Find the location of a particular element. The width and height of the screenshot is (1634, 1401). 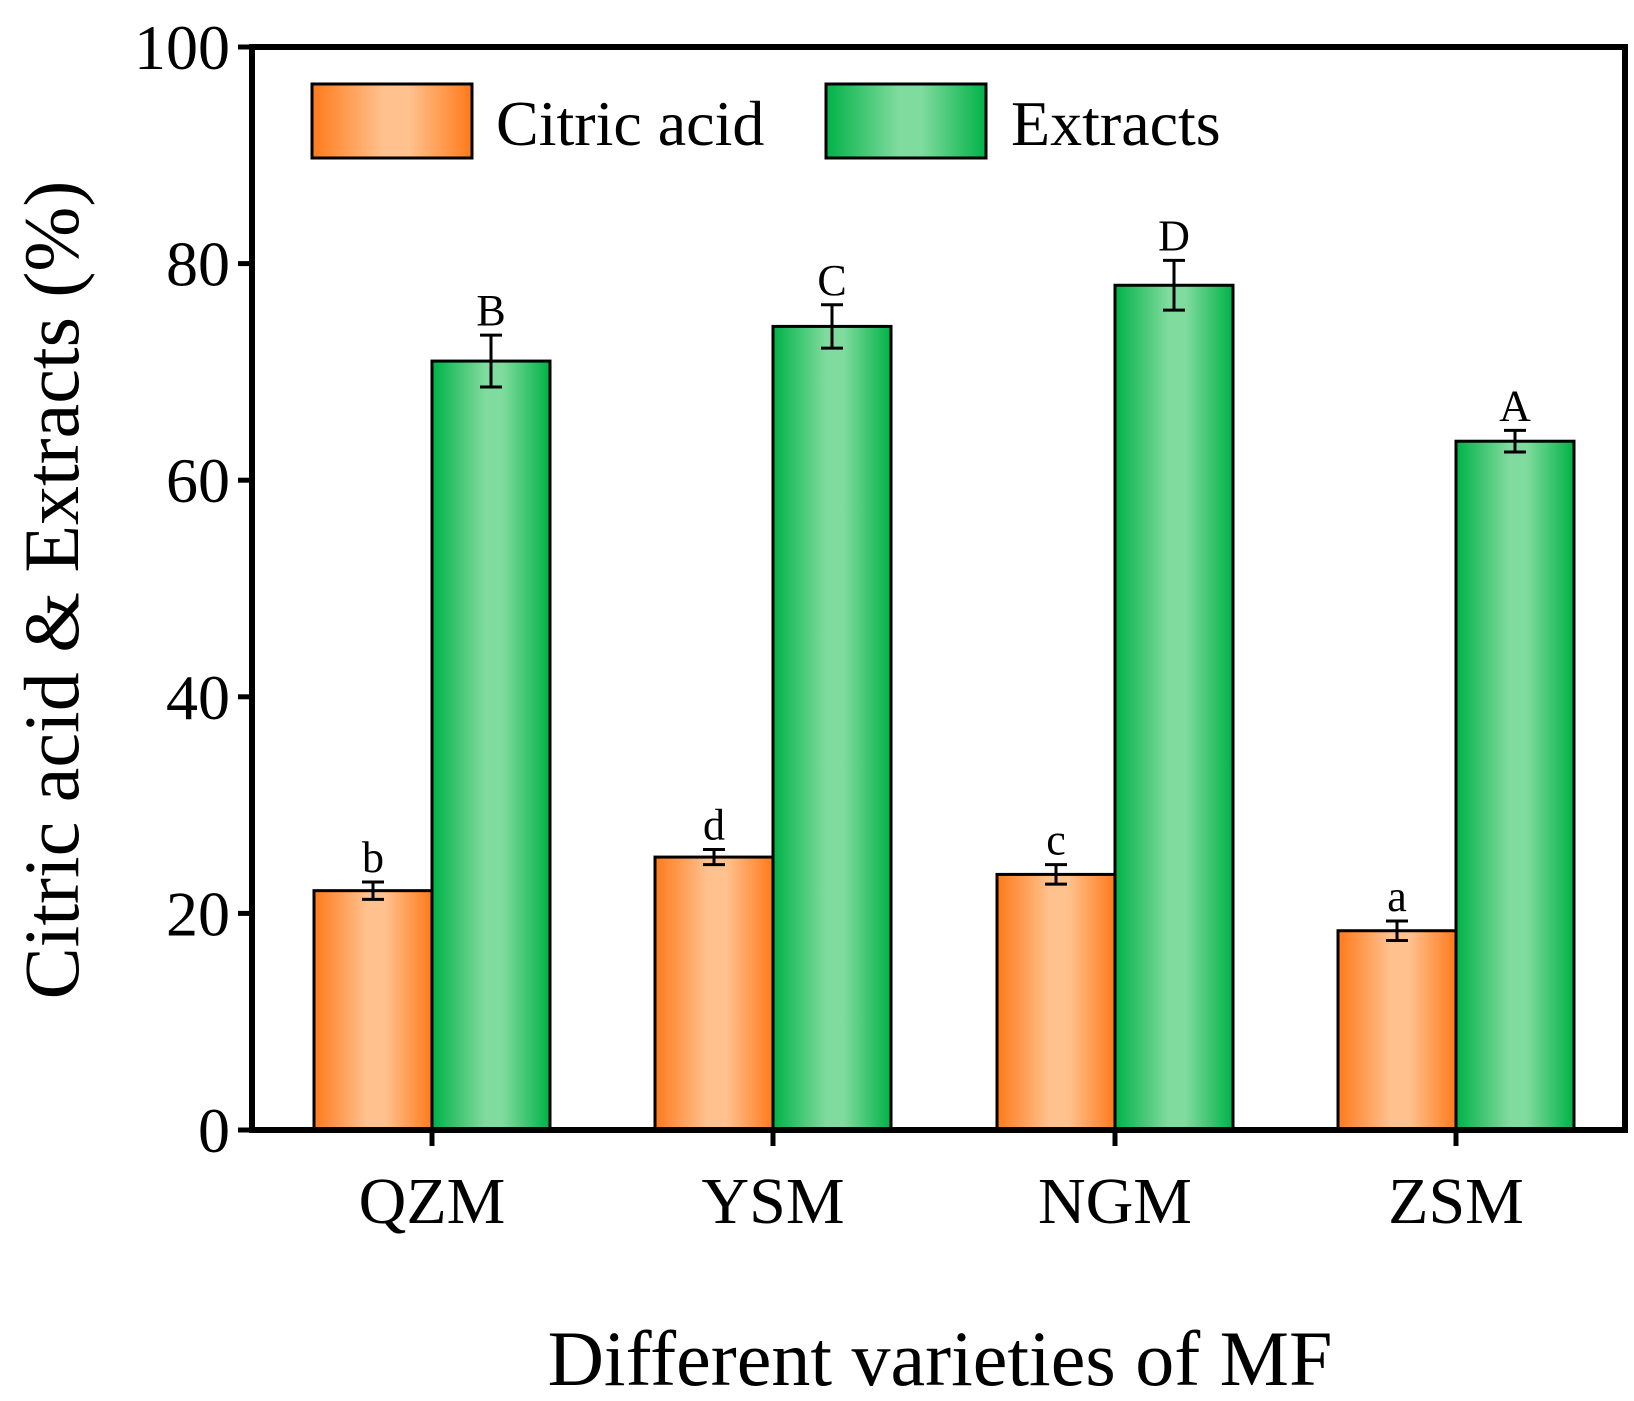

x-tick-label-zsm: ZSM is located at coordinates (1456, 1201).